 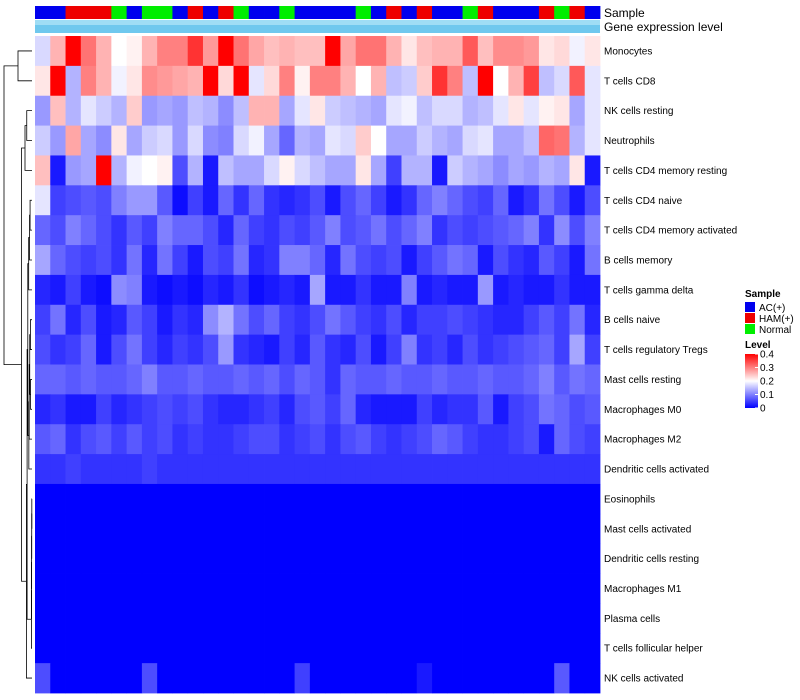 I want to click on dendrogram-branch, so click(x=24, y=364).